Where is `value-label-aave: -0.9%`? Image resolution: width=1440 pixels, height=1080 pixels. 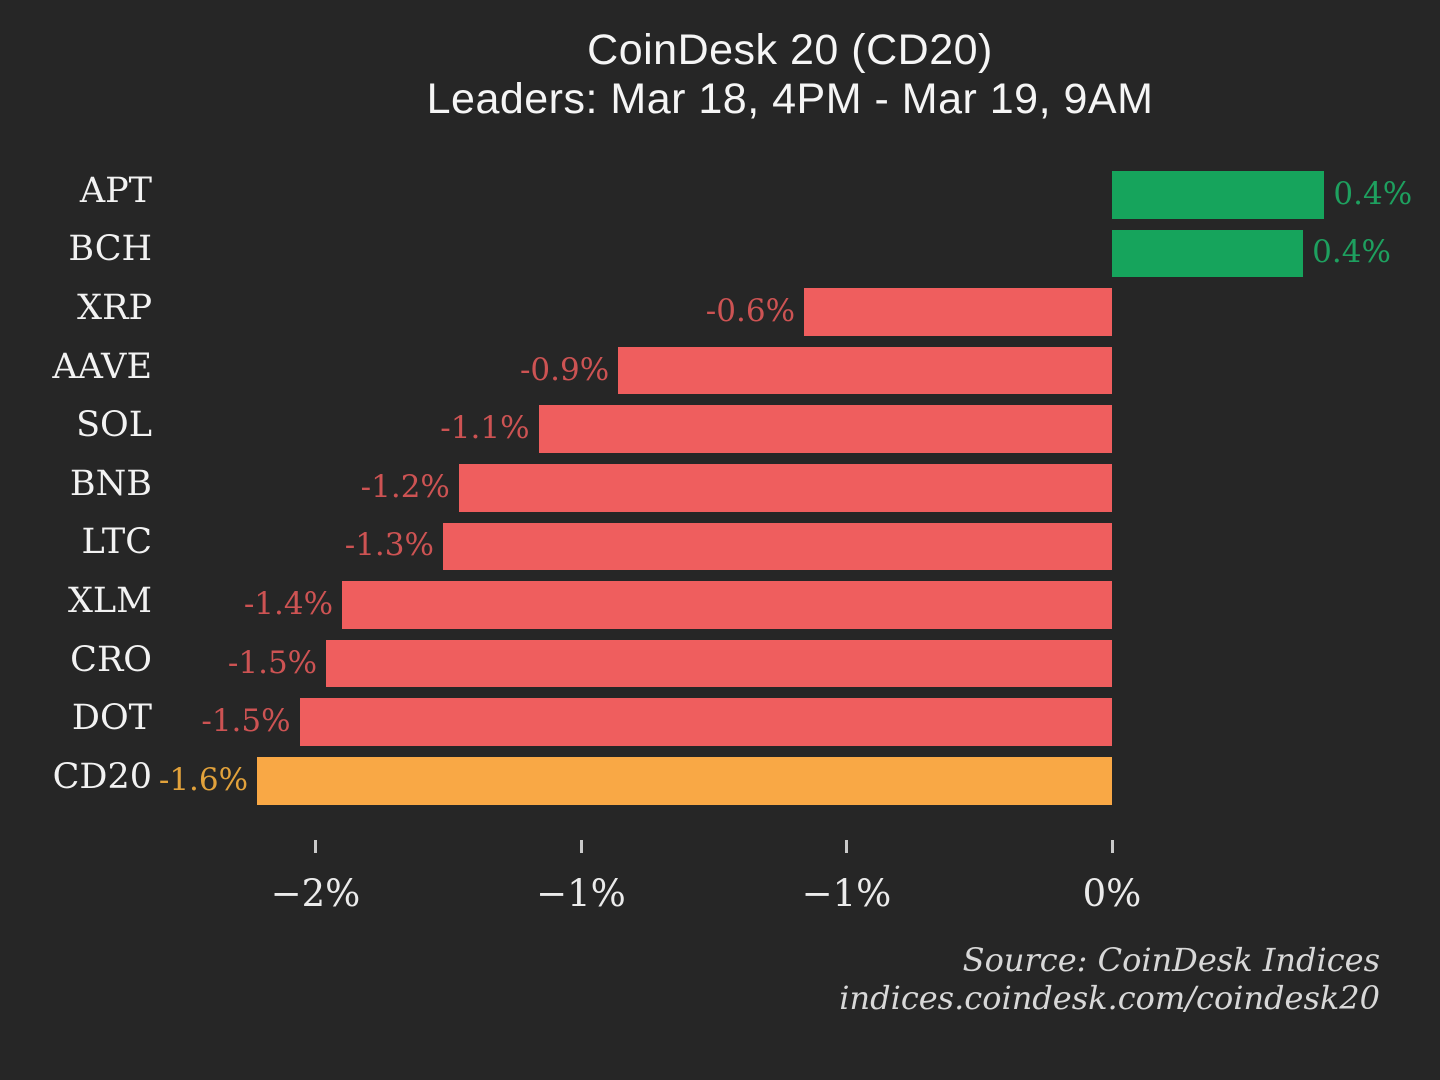
value-label-aave: -0.9% is located at coordinates (564, 369).